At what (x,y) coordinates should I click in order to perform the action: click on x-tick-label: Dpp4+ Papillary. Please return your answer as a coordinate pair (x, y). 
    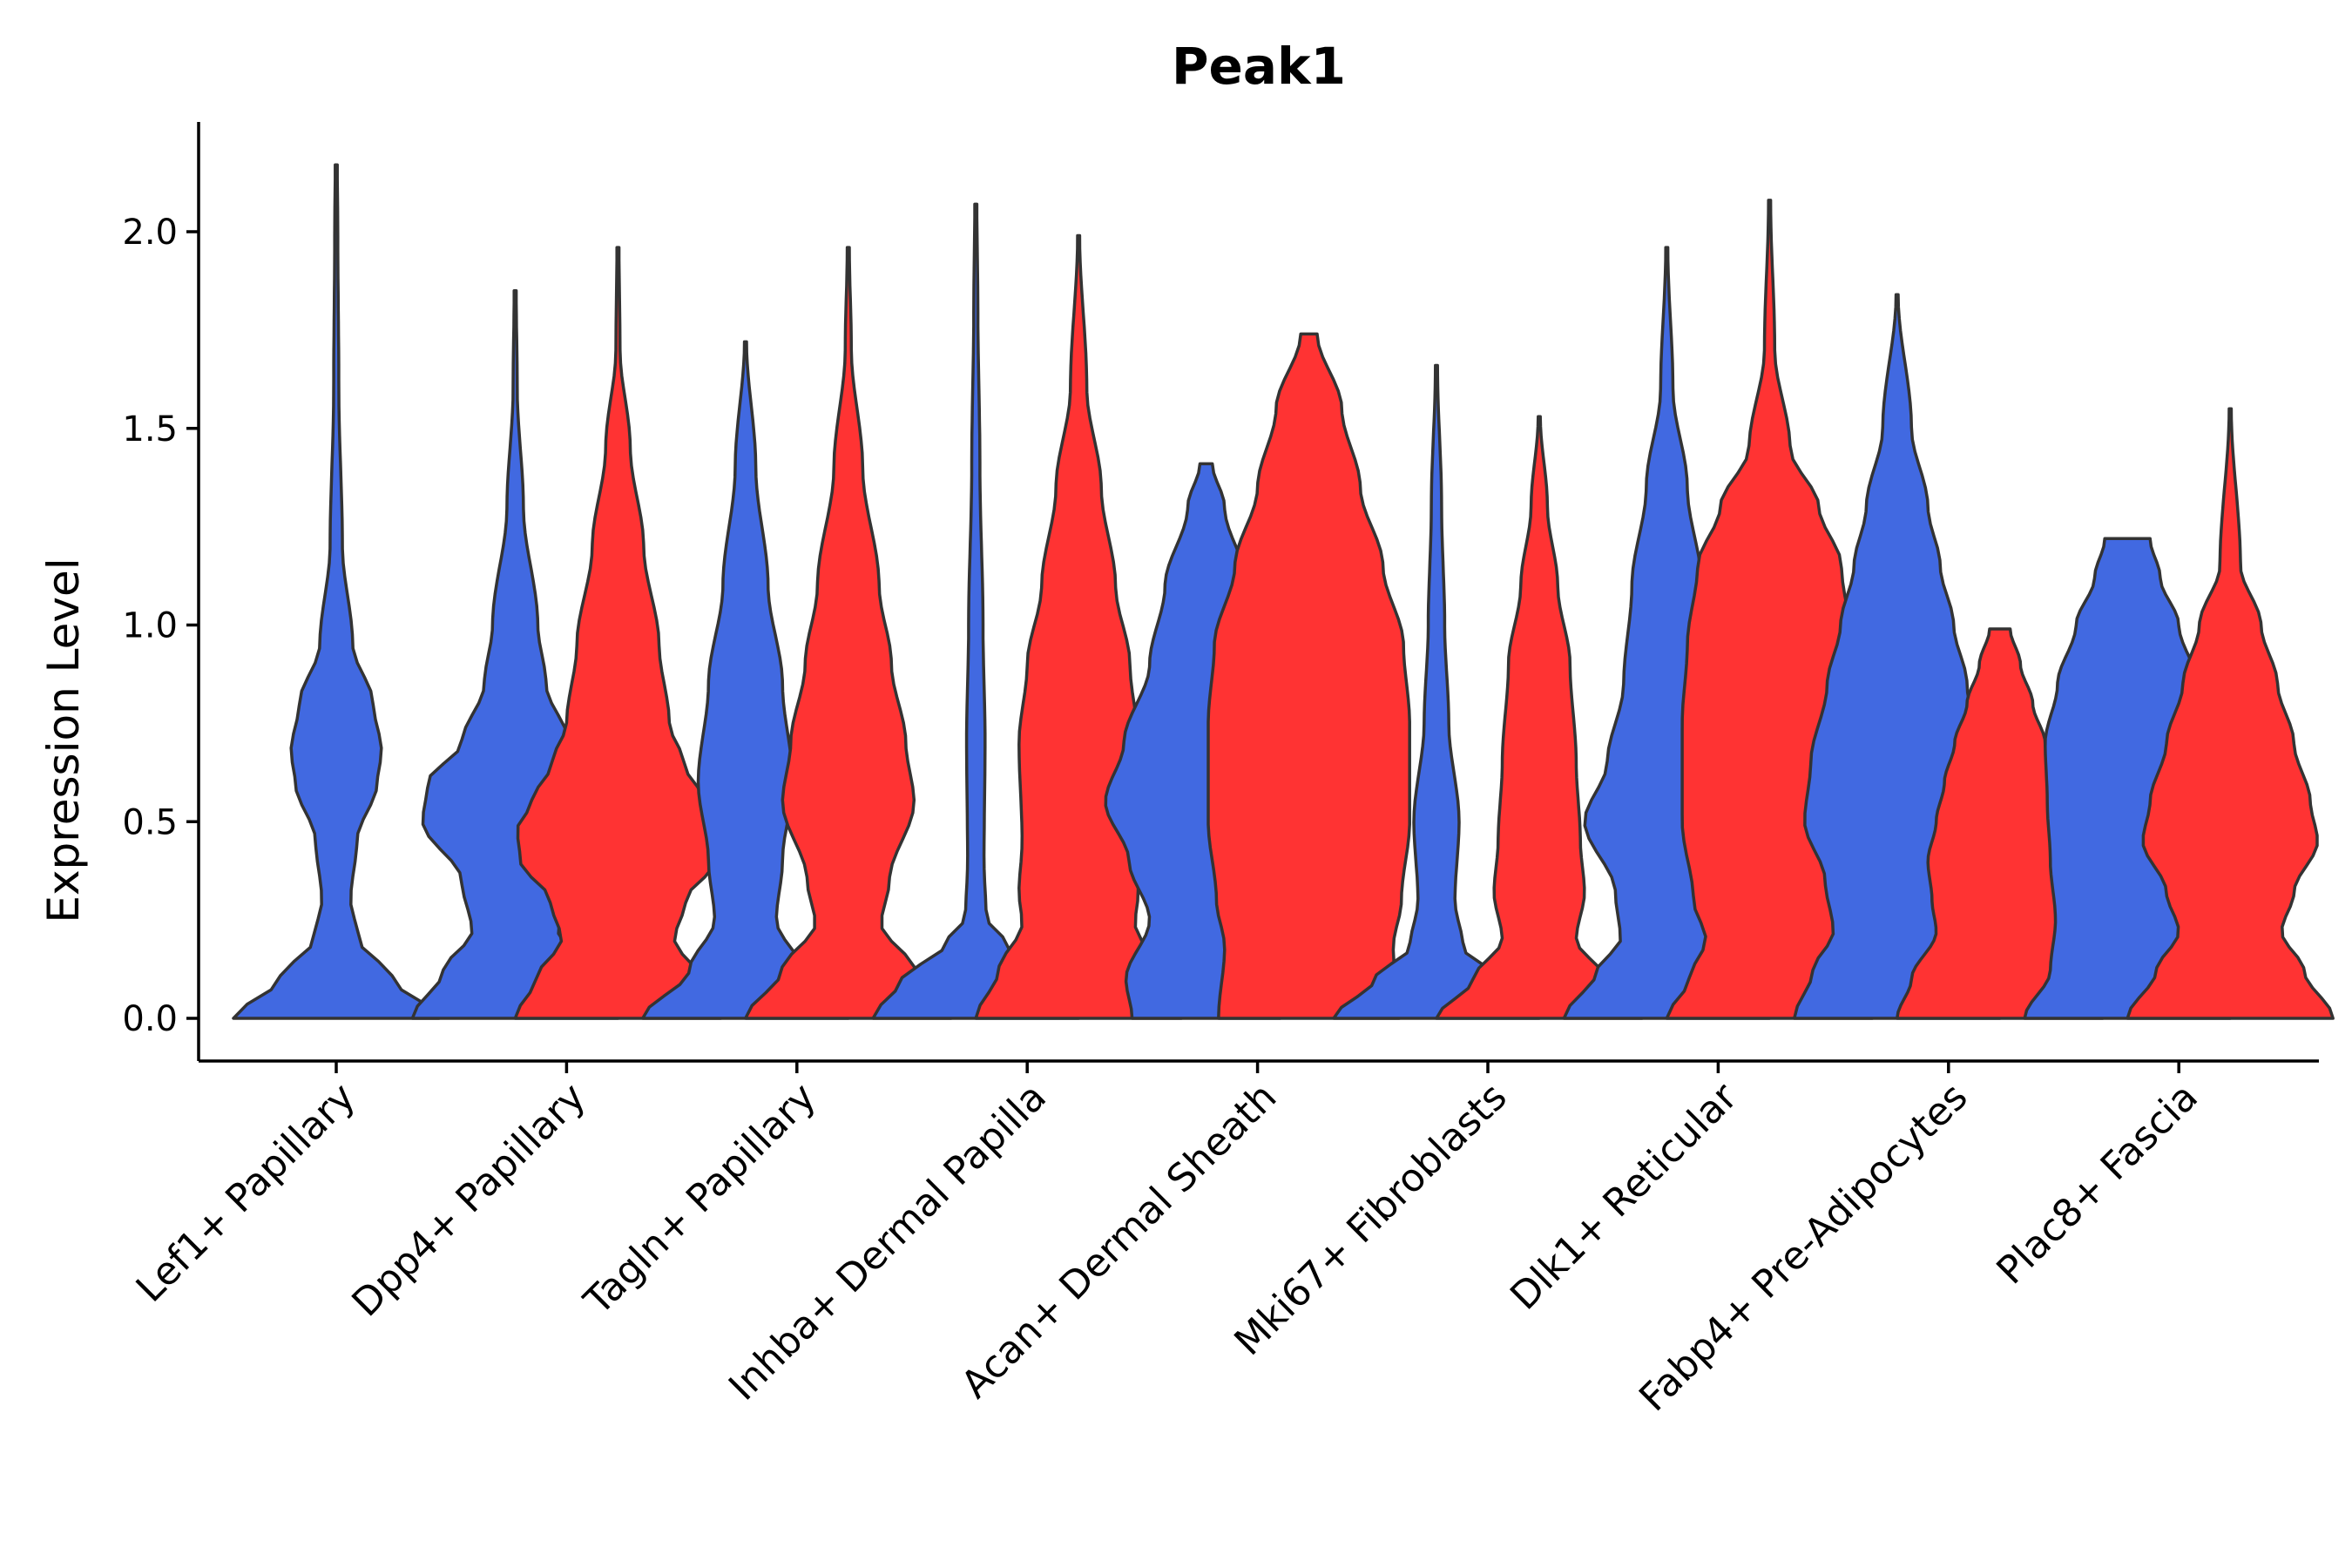
    Looking at the image, I should click on (470, 1201).